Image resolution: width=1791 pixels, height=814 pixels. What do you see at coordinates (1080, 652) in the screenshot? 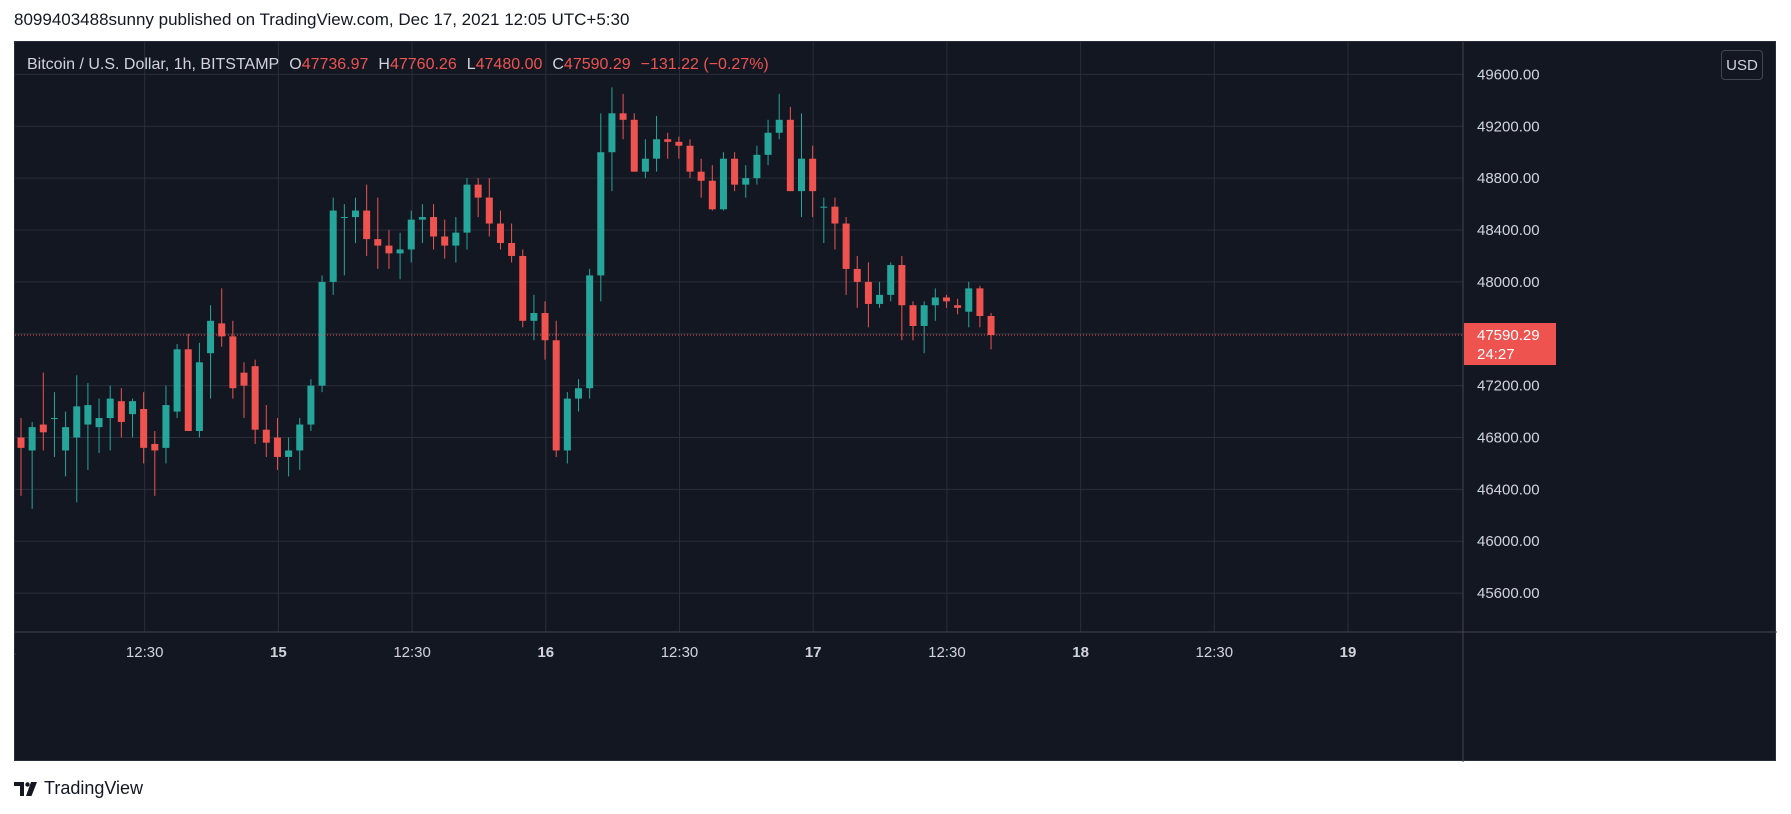
I see `x-tick-label: 18` at bounding box center [1080, 652].